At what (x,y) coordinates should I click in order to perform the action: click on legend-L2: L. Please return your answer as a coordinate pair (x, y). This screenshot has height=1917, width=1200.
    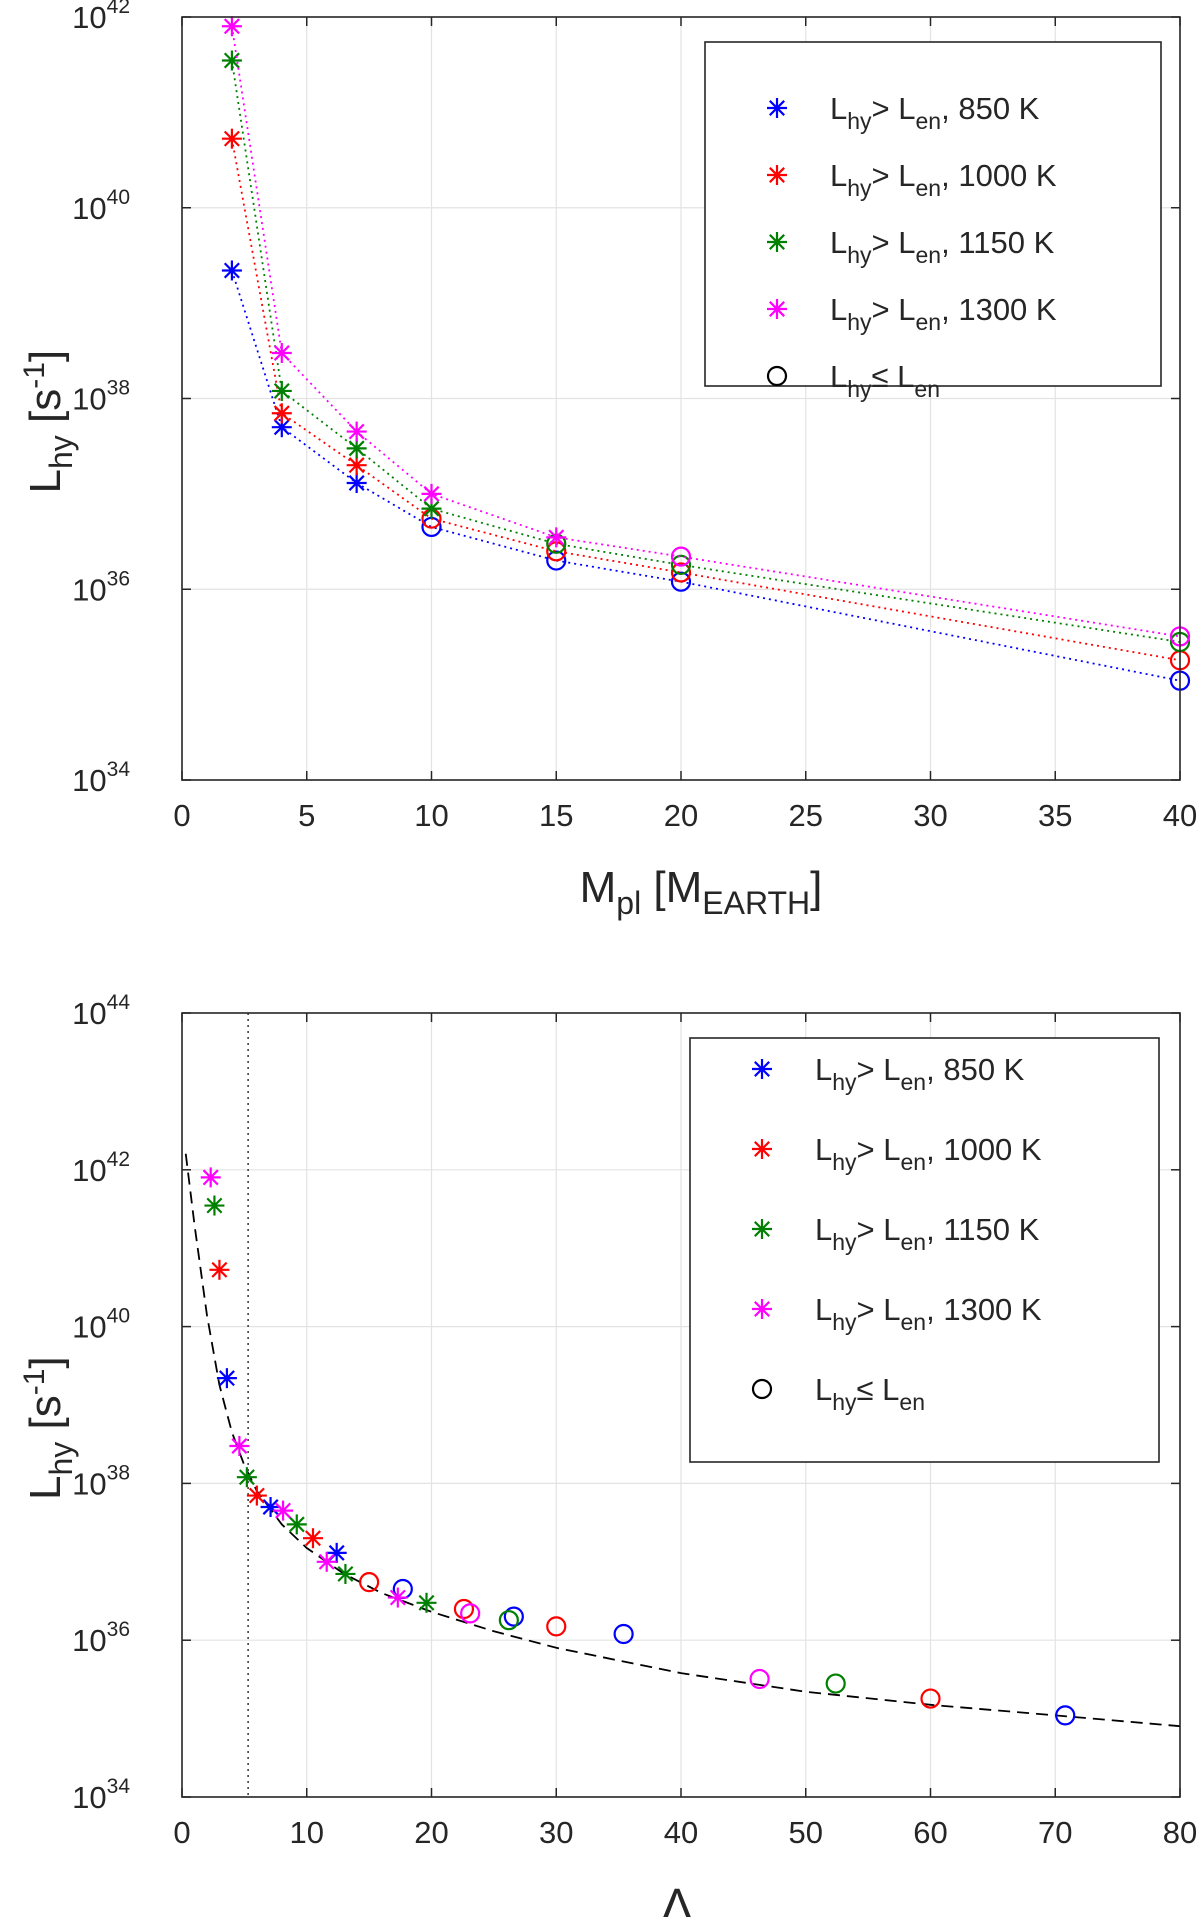
    Looking at the image, I should click on (903, 309).